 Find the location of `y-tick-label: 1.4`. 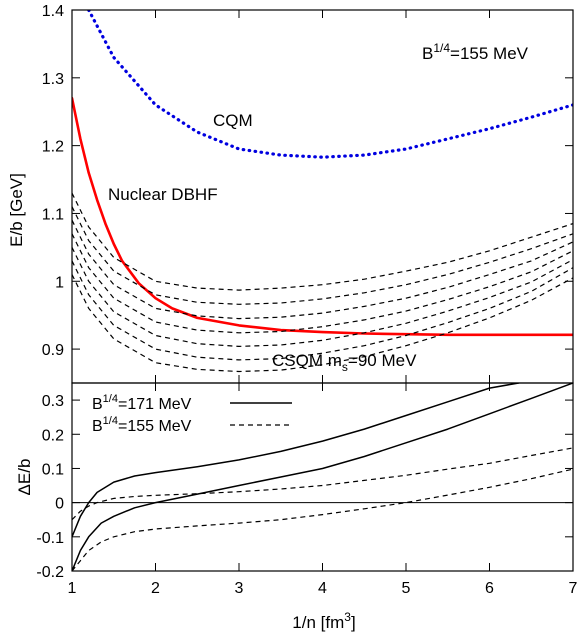

y-tick-label: 1.4 is located at coordinates (53, 11).